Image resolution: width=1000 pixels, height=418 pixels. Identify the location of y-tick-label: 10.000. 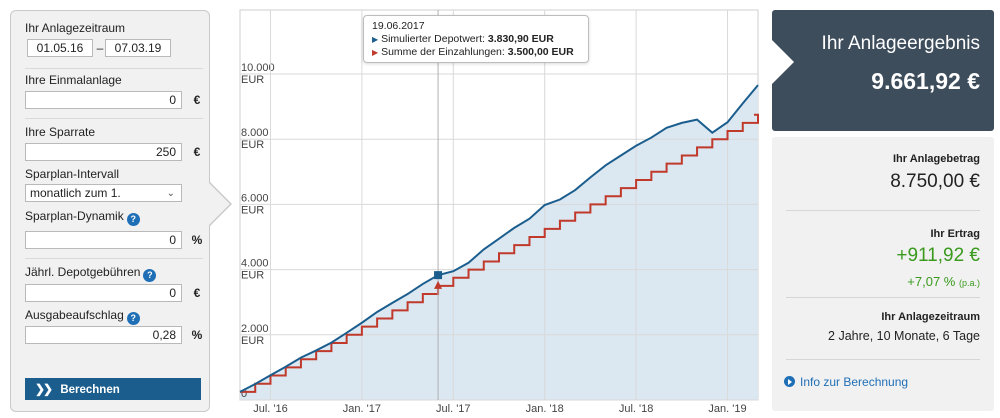
(258, 68).